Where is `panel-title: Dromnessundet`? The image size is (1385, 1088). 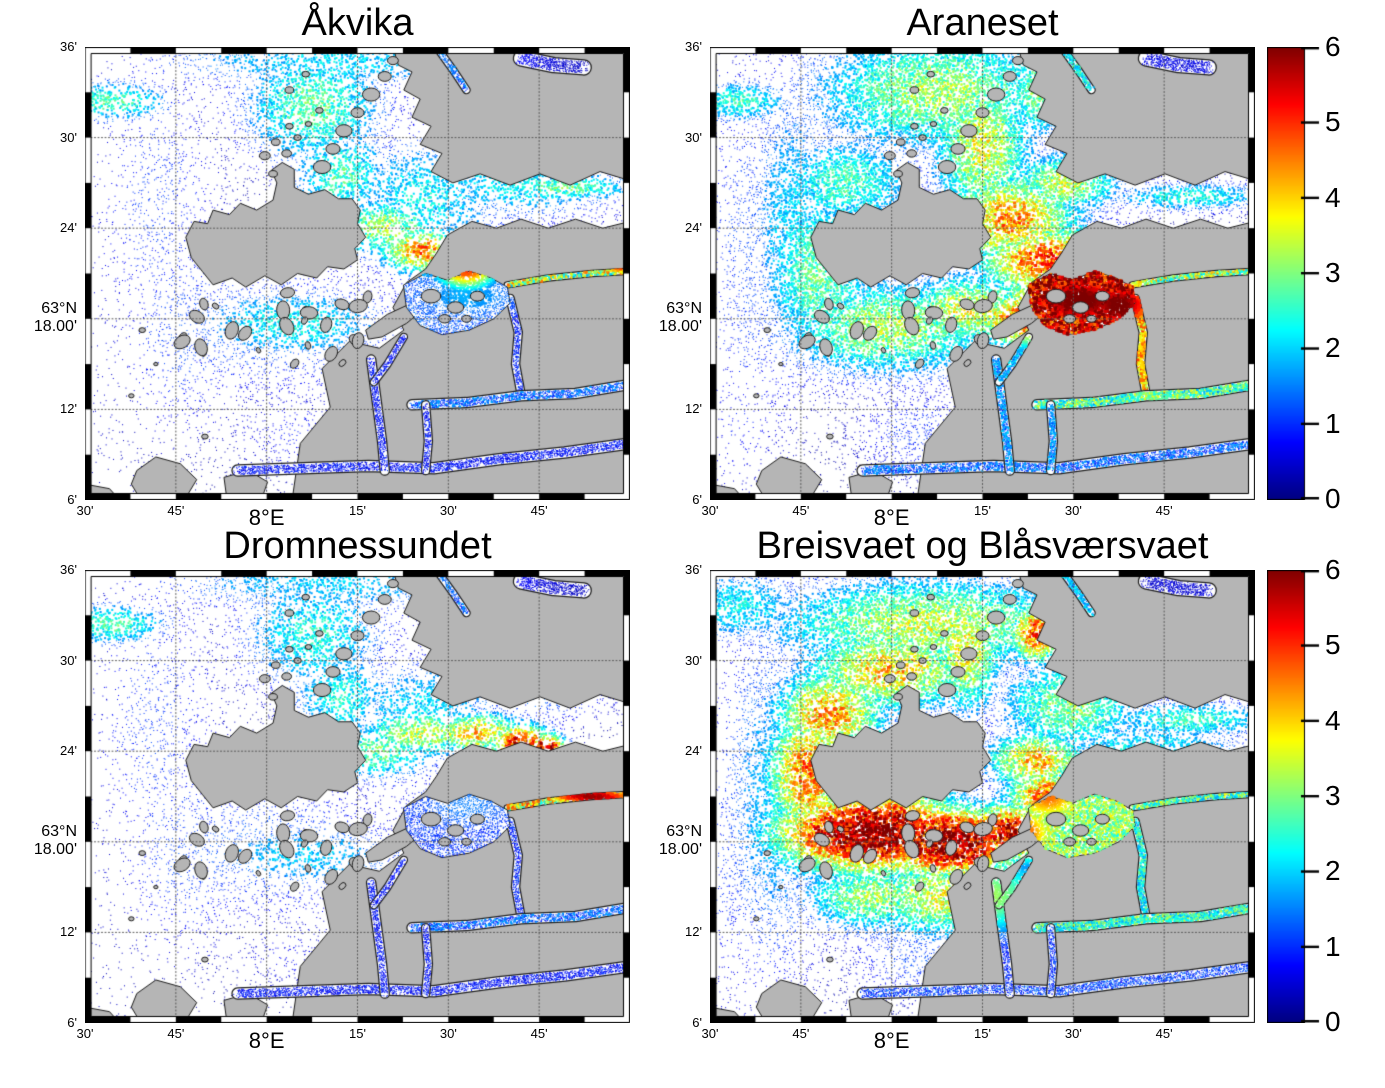
panel-title: Dromnessundet is located at coordinates (357, 546).